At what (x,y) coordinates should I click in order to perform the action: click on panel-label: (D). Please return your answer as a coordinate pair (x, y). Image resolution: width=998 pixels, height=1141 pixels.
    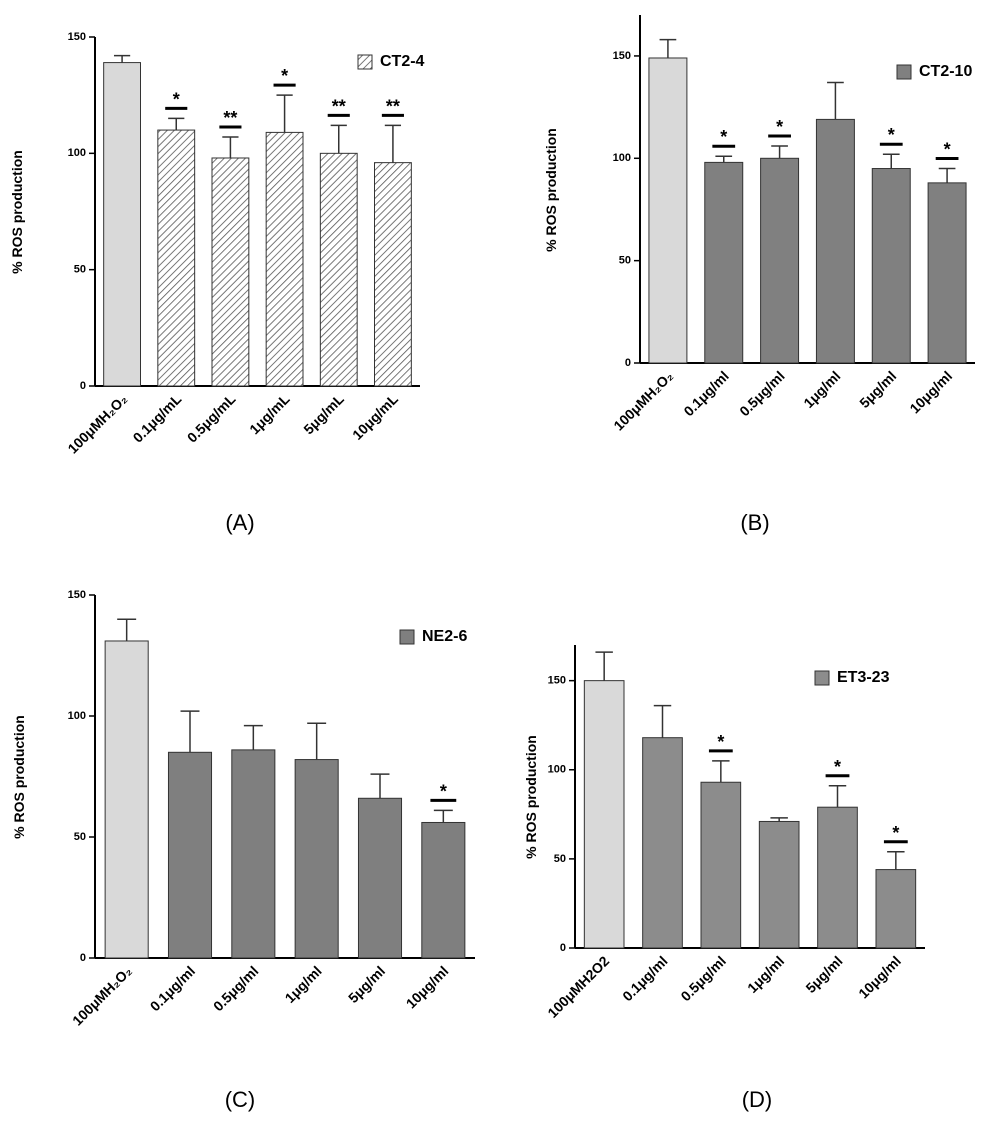
    Looking at the image, I should click on (757, 1099).